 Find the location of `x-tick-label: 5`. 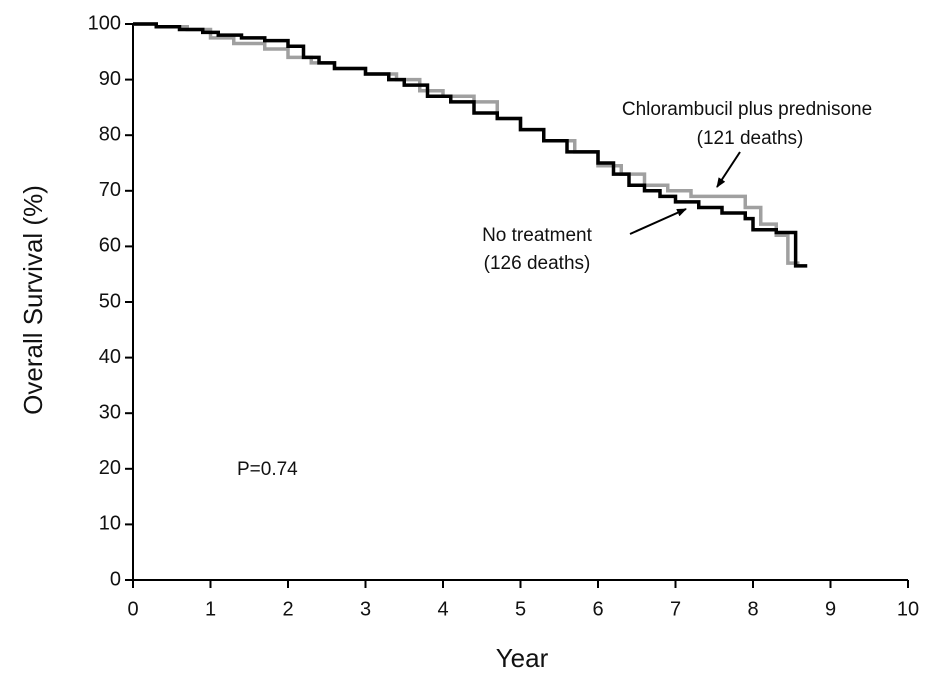

x-tick-label: 5 is located at coordinates (520, 609).